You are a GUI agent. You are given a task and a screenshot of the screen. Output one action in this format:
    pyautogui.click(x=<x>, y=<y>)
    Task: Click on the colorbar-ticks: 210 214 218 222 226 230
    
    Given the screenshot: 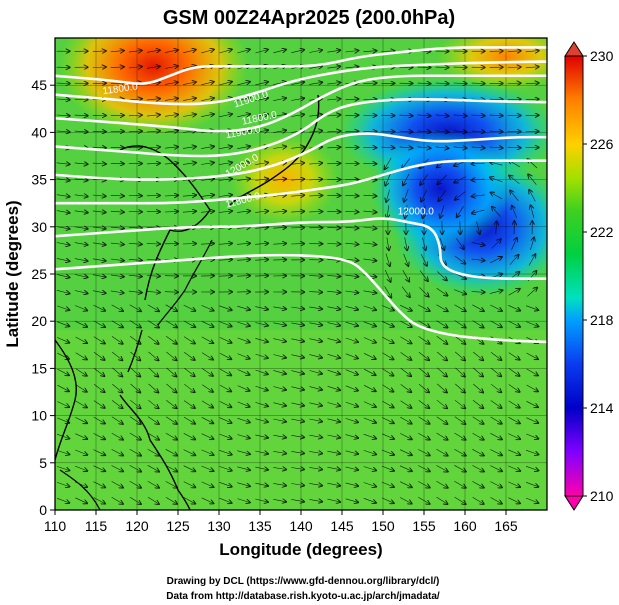 What is the action you would take?
    pyautogui.click(x=598, y=276)
    